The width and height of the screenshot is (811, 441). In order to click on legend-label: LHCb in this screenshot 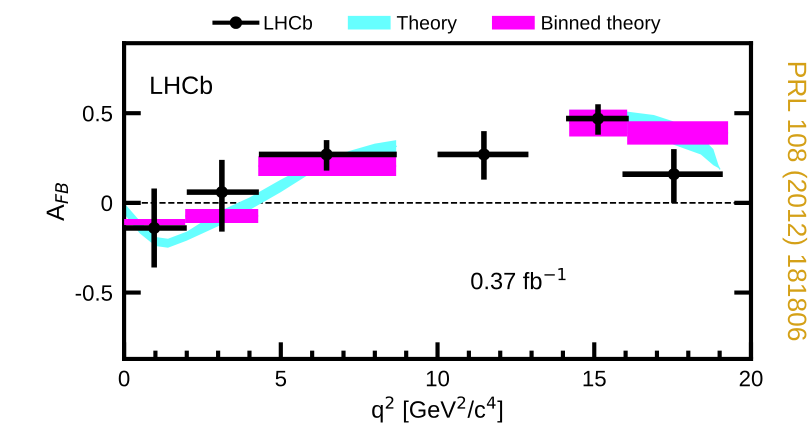, I will do `click(288, 22)`.